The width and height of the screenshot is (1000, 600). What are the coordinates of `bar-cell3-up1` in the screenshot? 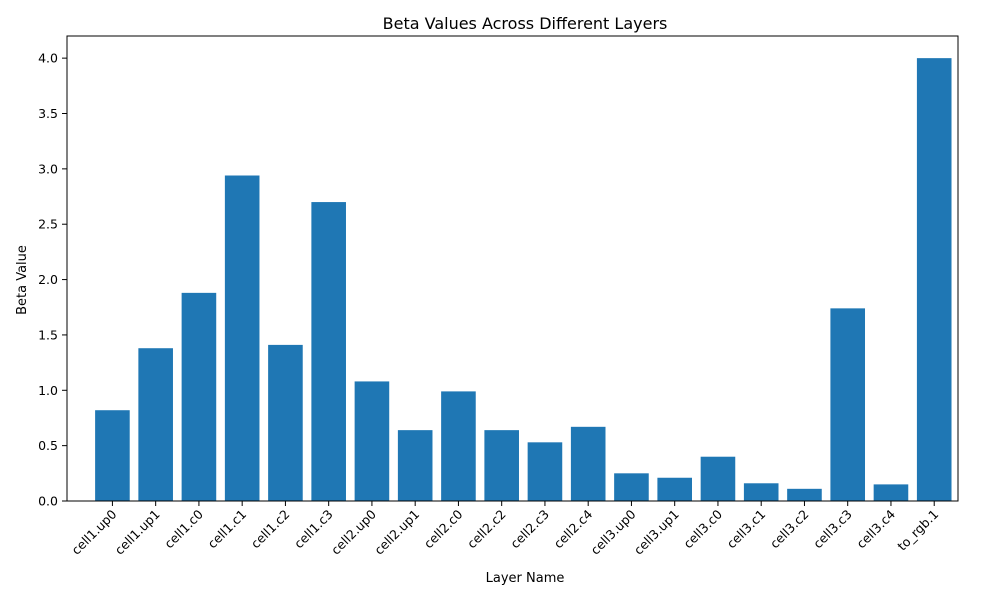 It's located at (674, 489).